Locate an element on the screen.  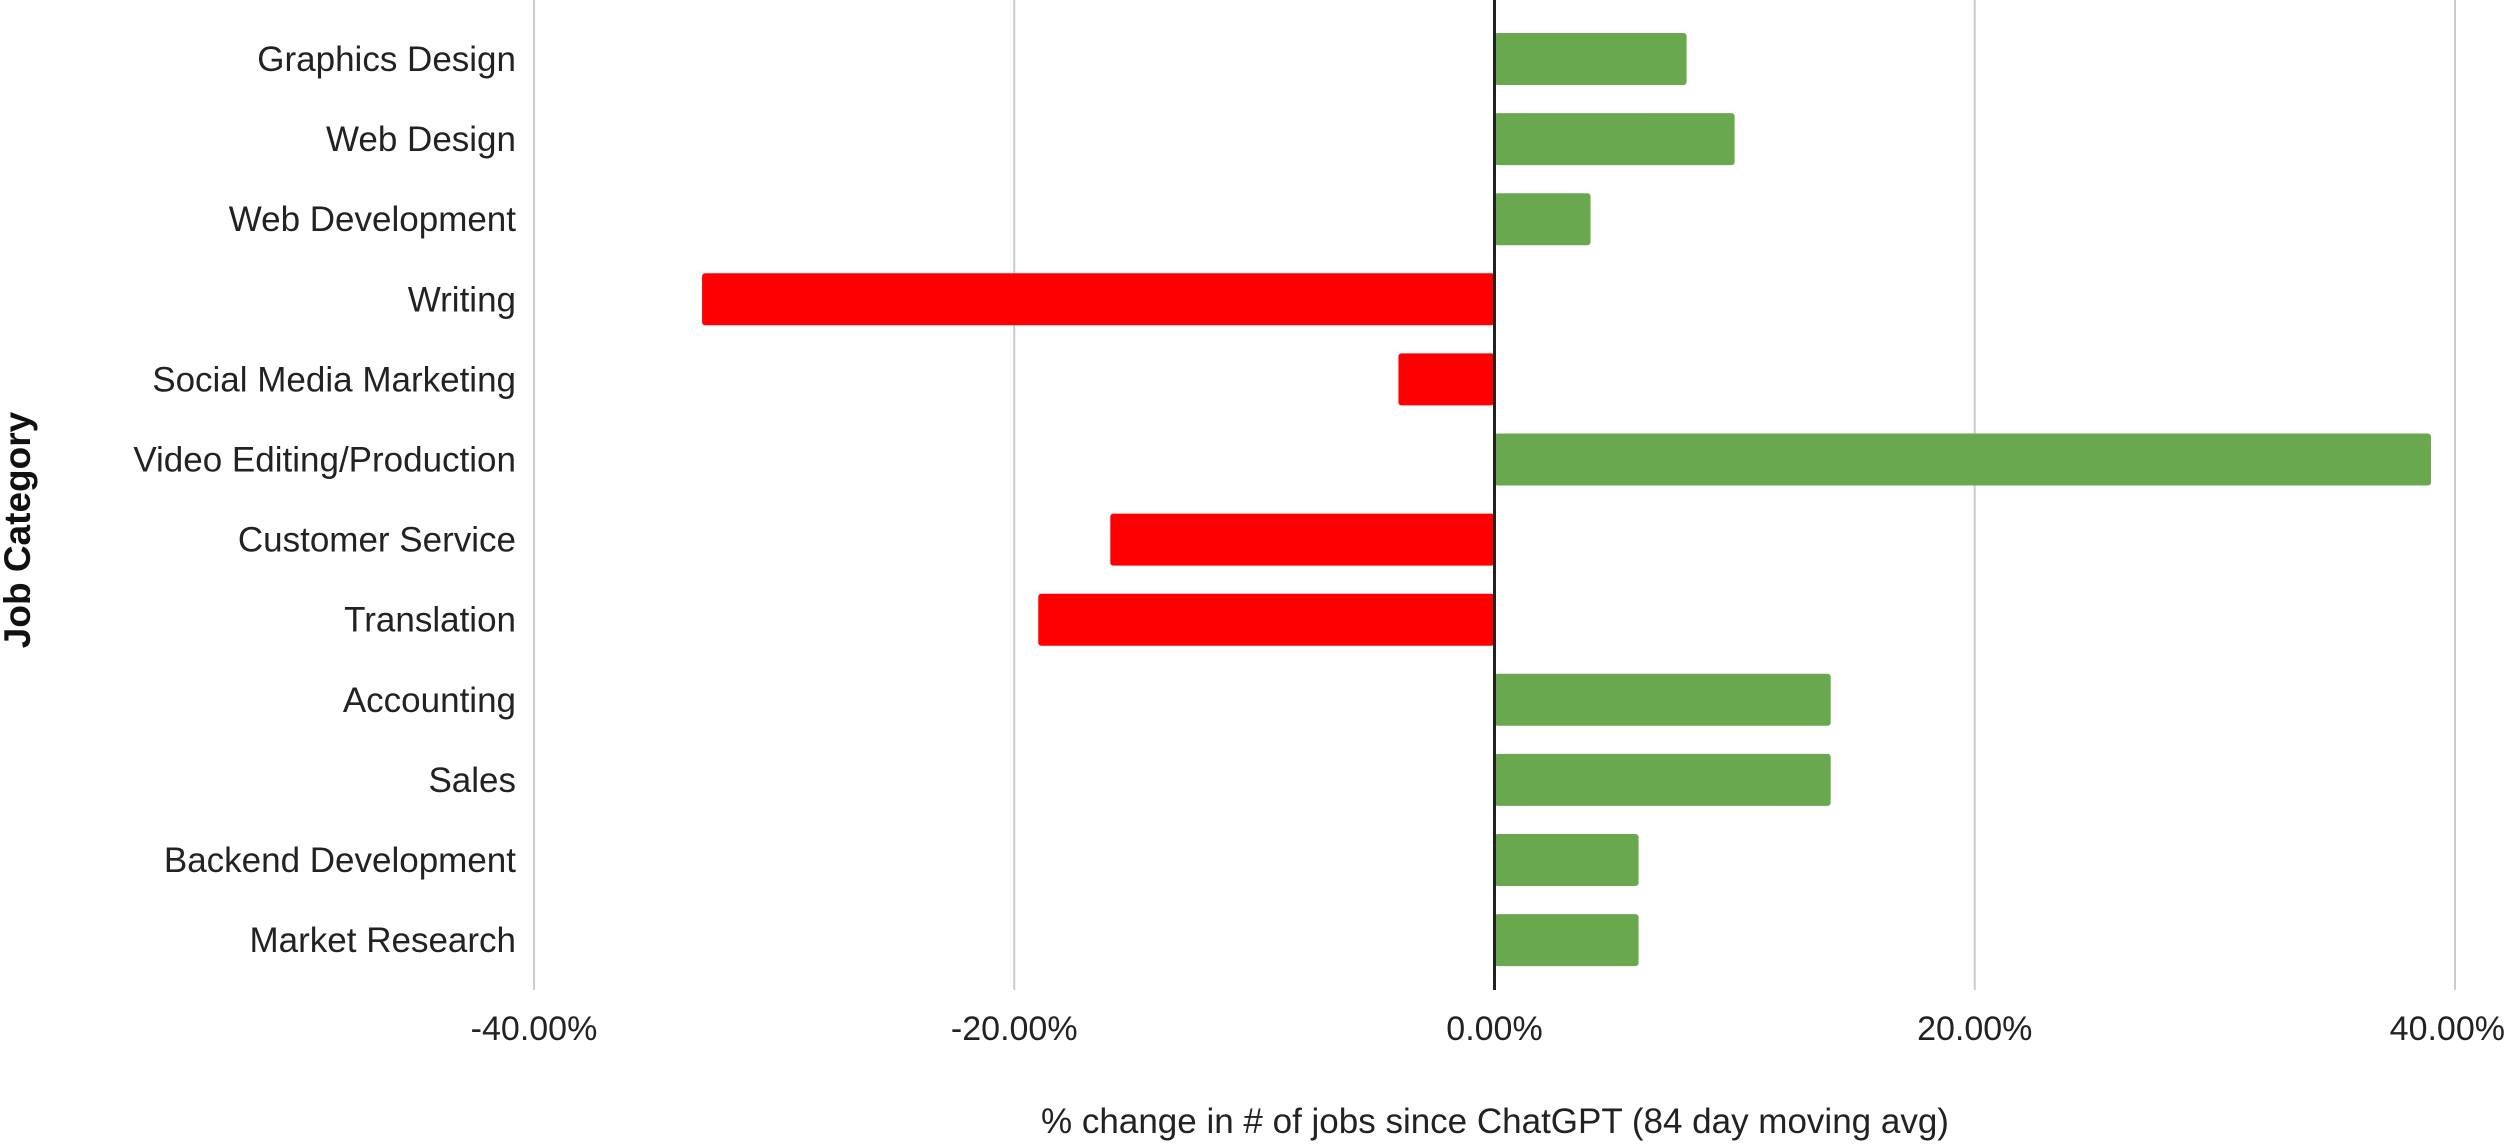
x-tick-label: 0.00% is located at coordinates (1494, 1029).